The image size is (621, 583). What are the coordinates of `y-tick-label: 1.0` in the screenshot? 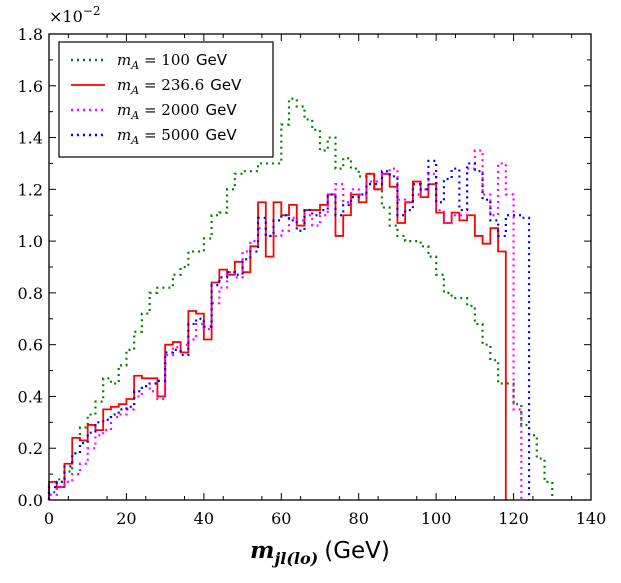 It's located at (30, 241).